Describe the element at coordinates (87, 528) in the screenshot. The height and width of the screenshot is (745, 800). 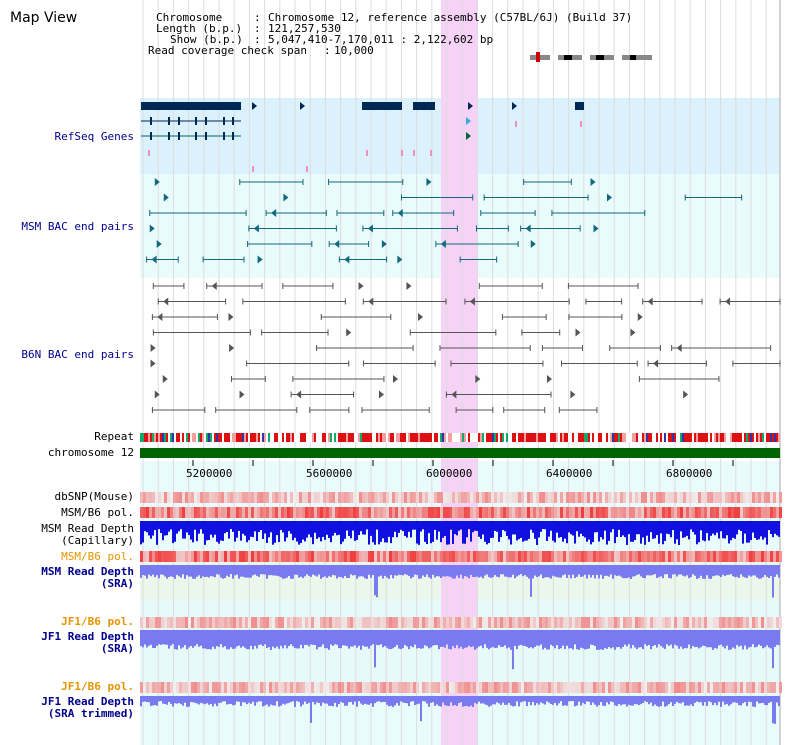
I see `msm-depth-capillary-label-1: MSM Read Depth` at that location.